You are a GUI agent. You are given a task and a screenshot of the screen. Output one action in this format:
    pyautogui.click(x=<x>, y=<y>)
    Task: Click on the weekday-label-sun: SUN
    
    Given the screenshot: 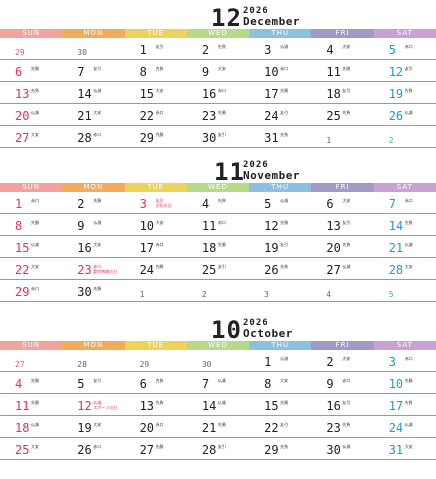 What is the action you would take?
    pyautogui.click(x=31, y=345)
    